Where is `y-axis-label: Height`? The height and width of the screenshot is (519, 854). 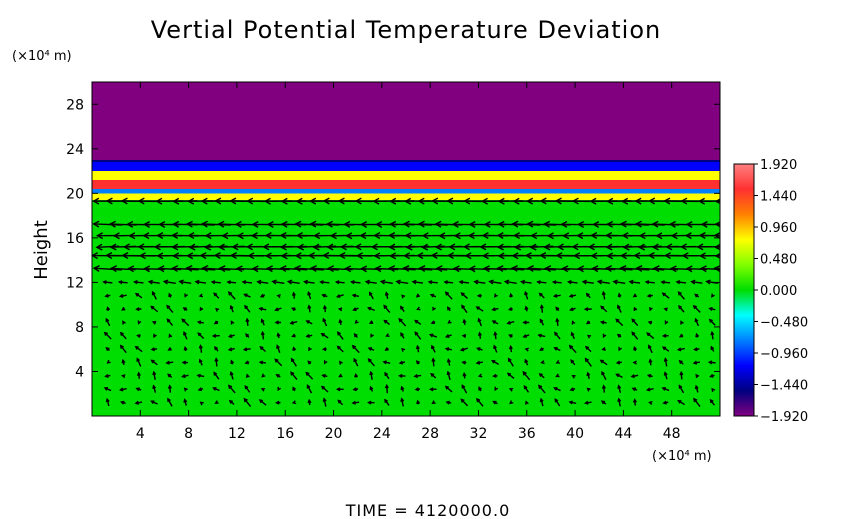
y-axis-label: Height is located at coordinates (41, 250).